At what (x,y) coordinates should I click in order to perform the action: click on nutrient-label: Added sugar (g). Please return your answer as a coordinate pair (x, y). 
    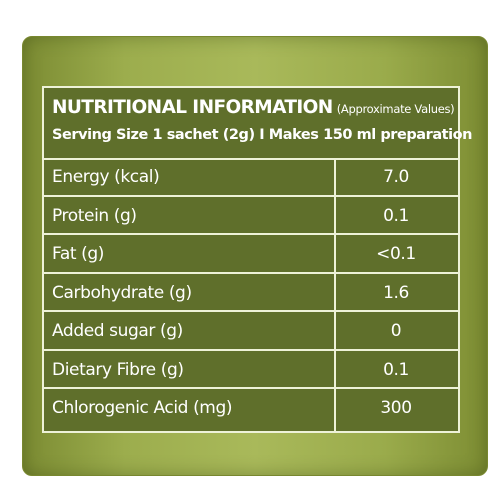
    Looking at the image, I should click on (117, 331).